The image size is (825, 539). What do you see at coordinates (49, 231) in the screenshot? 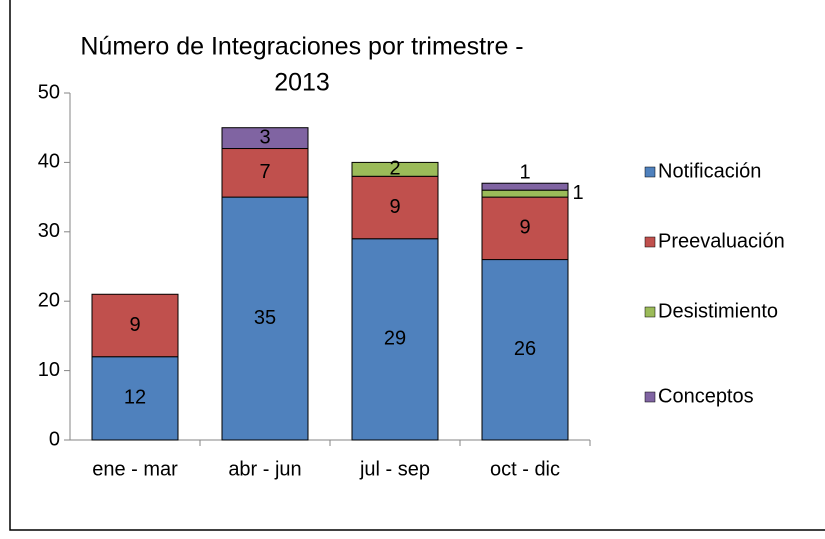
I see `y-tick-label: 30` at bounding box center [49, 231].